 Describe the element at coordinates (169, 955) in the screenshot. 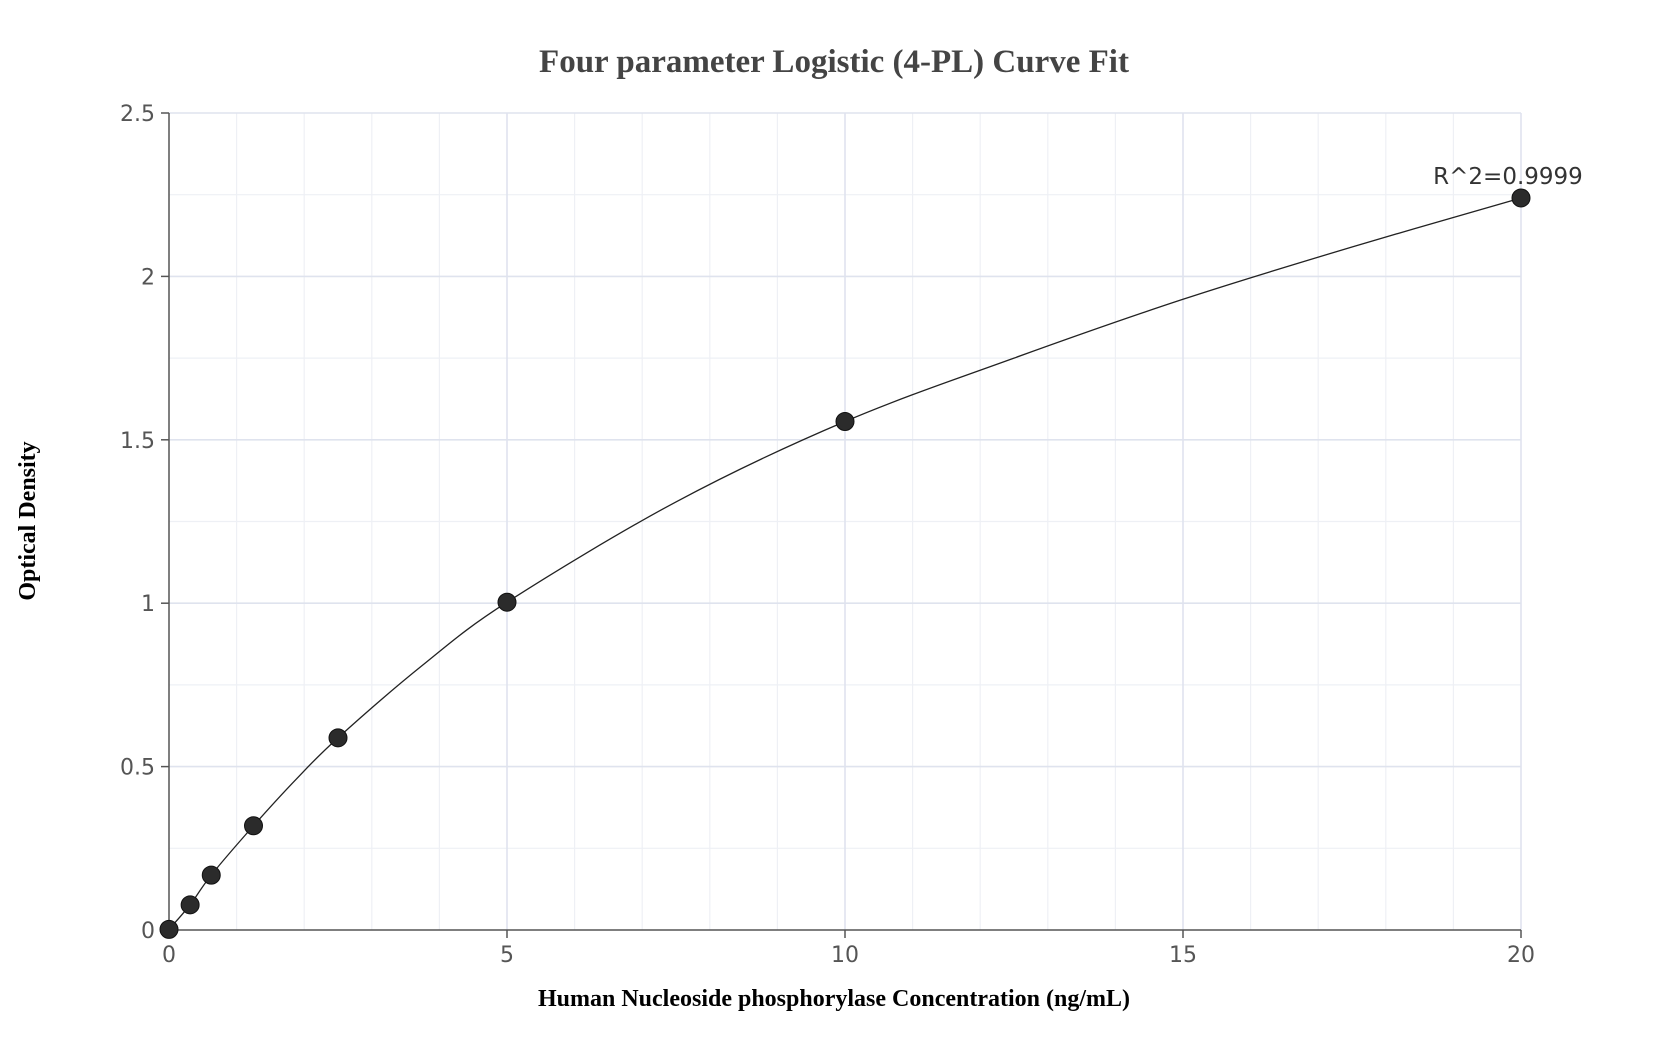

I see `x-tick-label: 0` at that location.